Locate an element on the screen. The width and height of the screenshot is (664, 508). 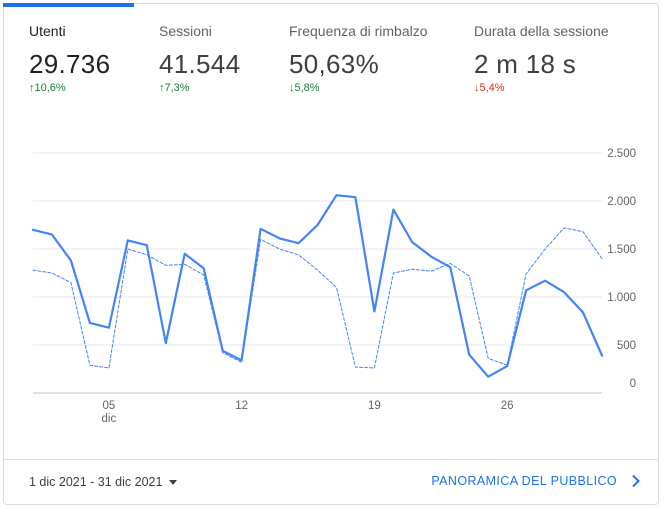
audience-overview-link: PANORAMICA DEL PUBBLICO is located at coordinates (536, 481).